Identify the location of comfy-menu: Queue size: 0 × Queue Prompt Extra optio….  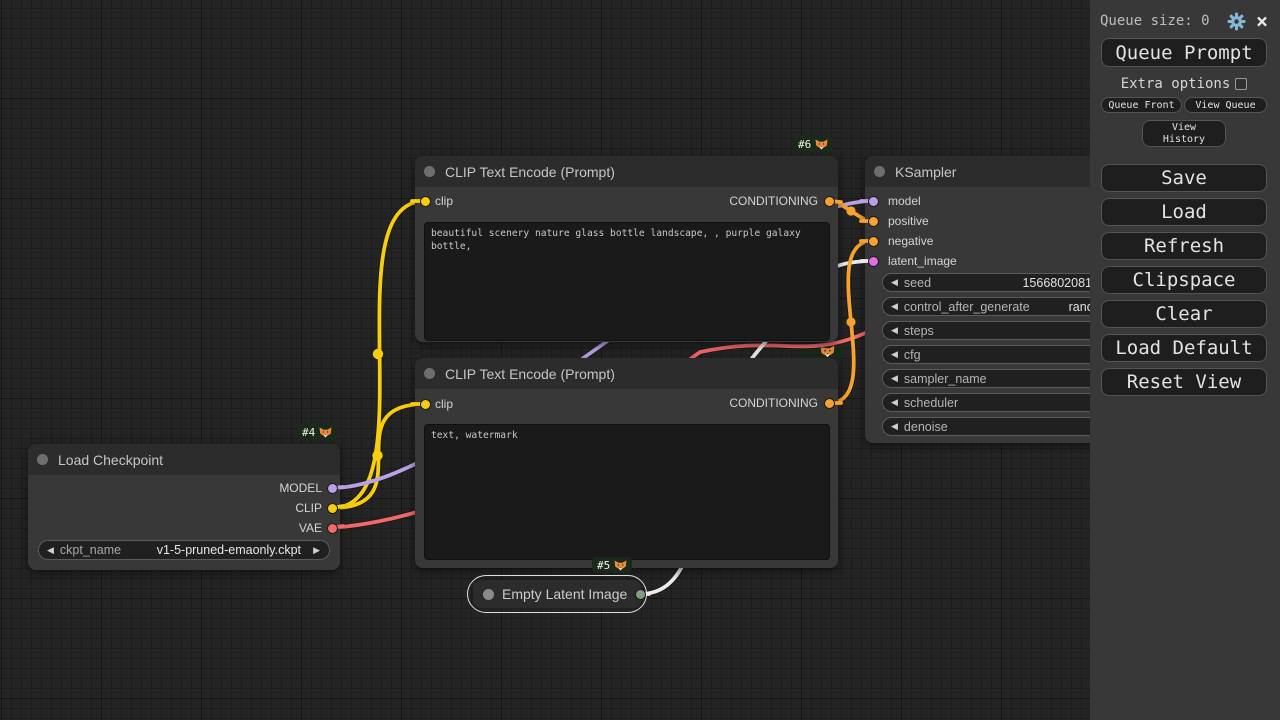
(1185, 360).